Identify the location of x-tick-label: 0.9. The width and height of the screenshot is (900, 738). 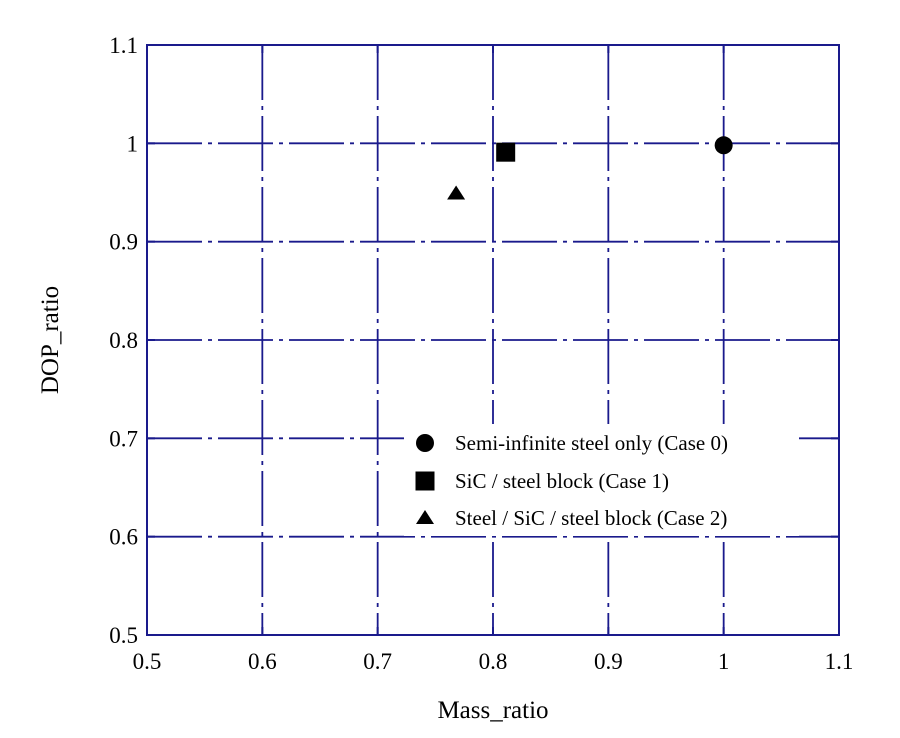
(608, 661).